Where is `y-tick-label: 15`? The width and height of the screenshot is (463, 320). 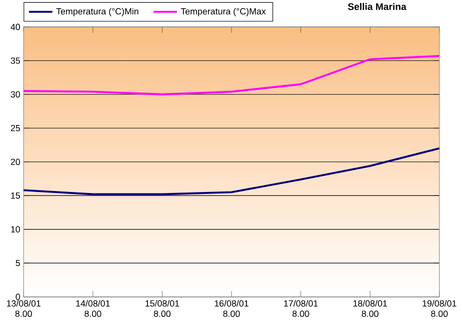 y-tick-label: 15 is located at coordinates (15, 195).